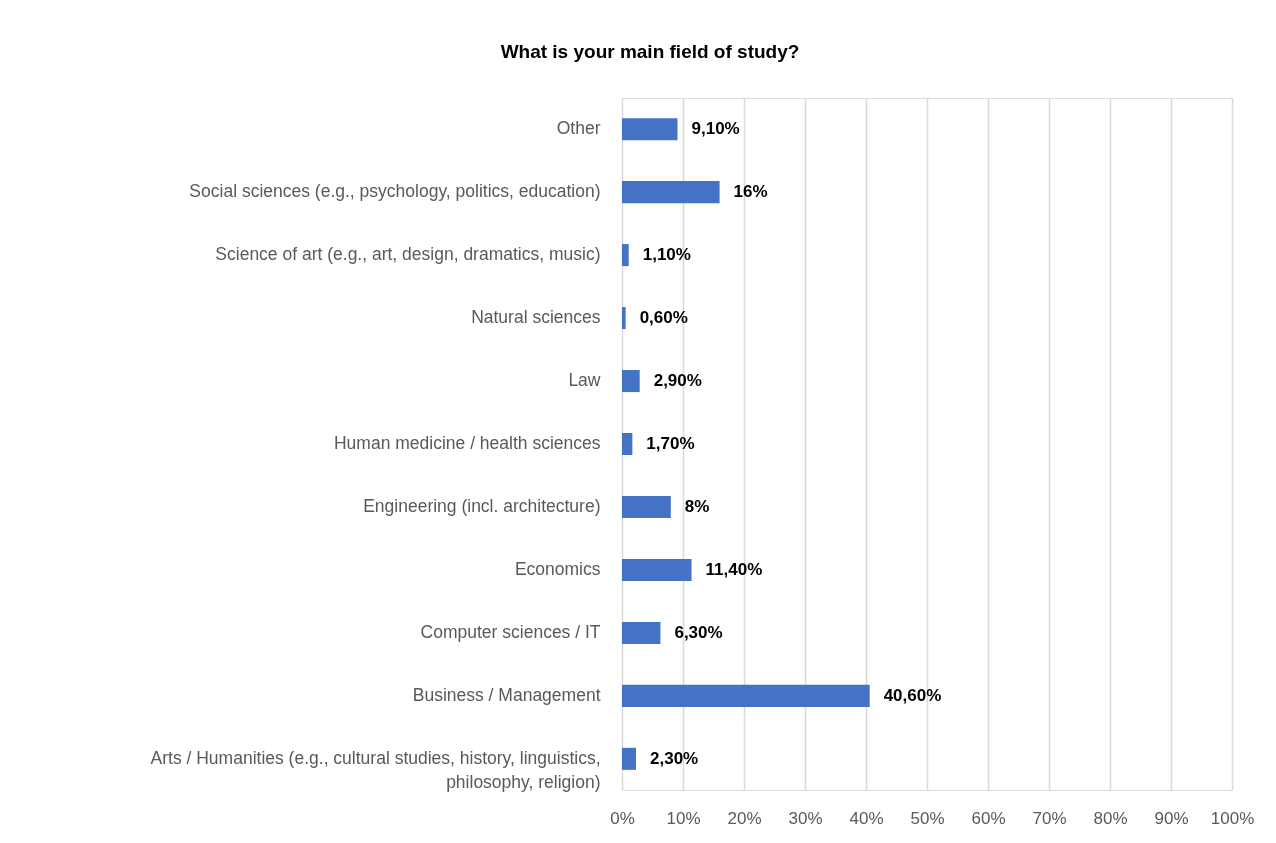  What do you see at coordinates (1232, 818) in the screenshot?
I see `x-tick-label: 100%` at bounding box center [1232, 818].